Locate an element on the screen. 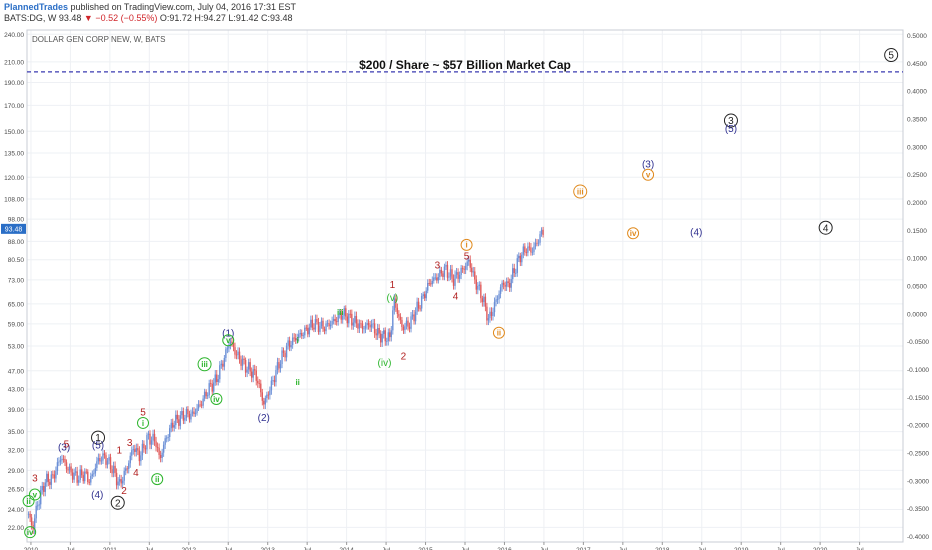 The width and height of the screenshot is (932, 550). price-tick-label: 120.00 is located at coordinates (14, 178).